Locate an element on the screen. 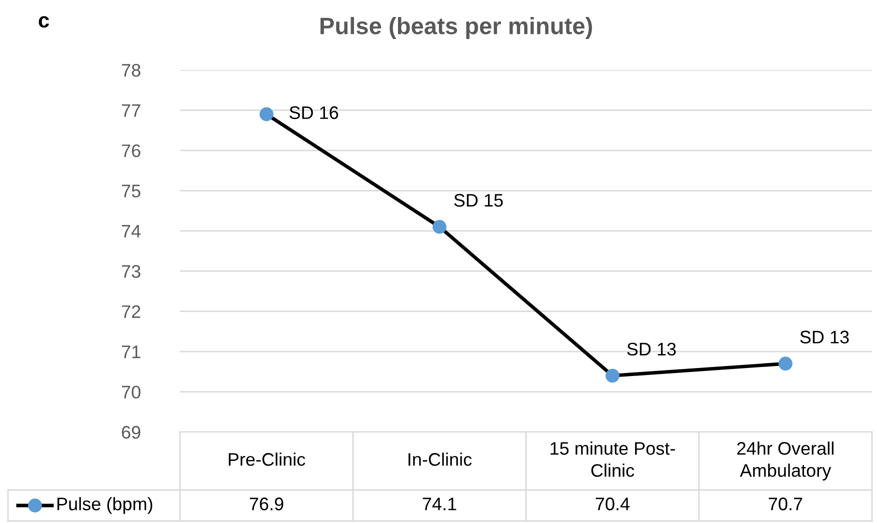 This screenshot has height=523, width=877. text: c is located at coordinates (43, 22).